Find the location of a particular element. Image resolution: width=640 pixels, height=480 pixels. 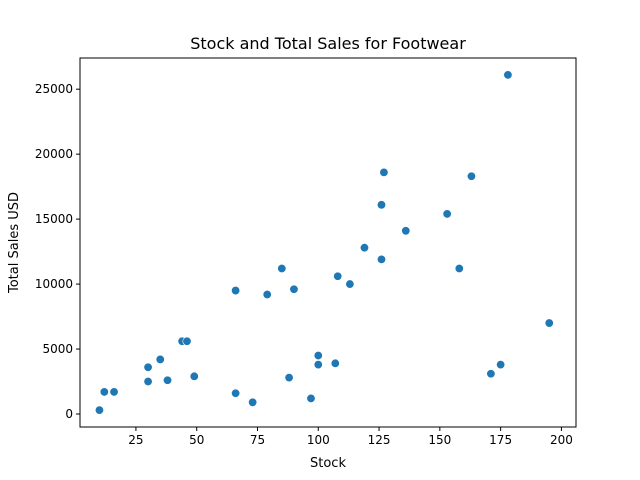

y-tick-label: 20000 is located at coordinates (54, 154).